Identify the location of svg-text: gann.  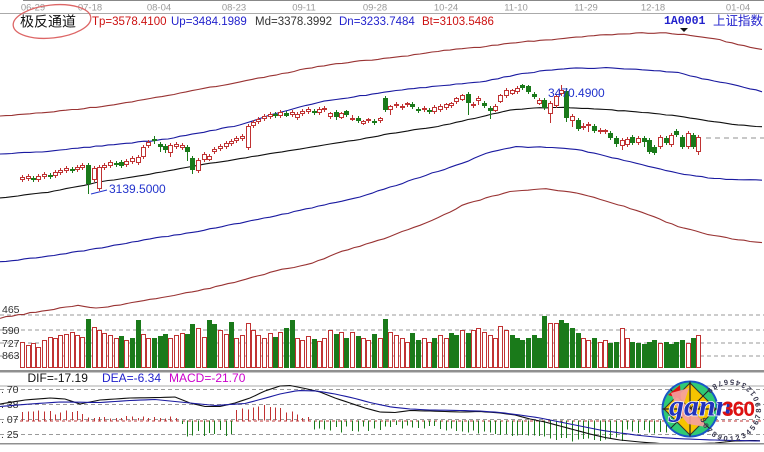
(700, 406).